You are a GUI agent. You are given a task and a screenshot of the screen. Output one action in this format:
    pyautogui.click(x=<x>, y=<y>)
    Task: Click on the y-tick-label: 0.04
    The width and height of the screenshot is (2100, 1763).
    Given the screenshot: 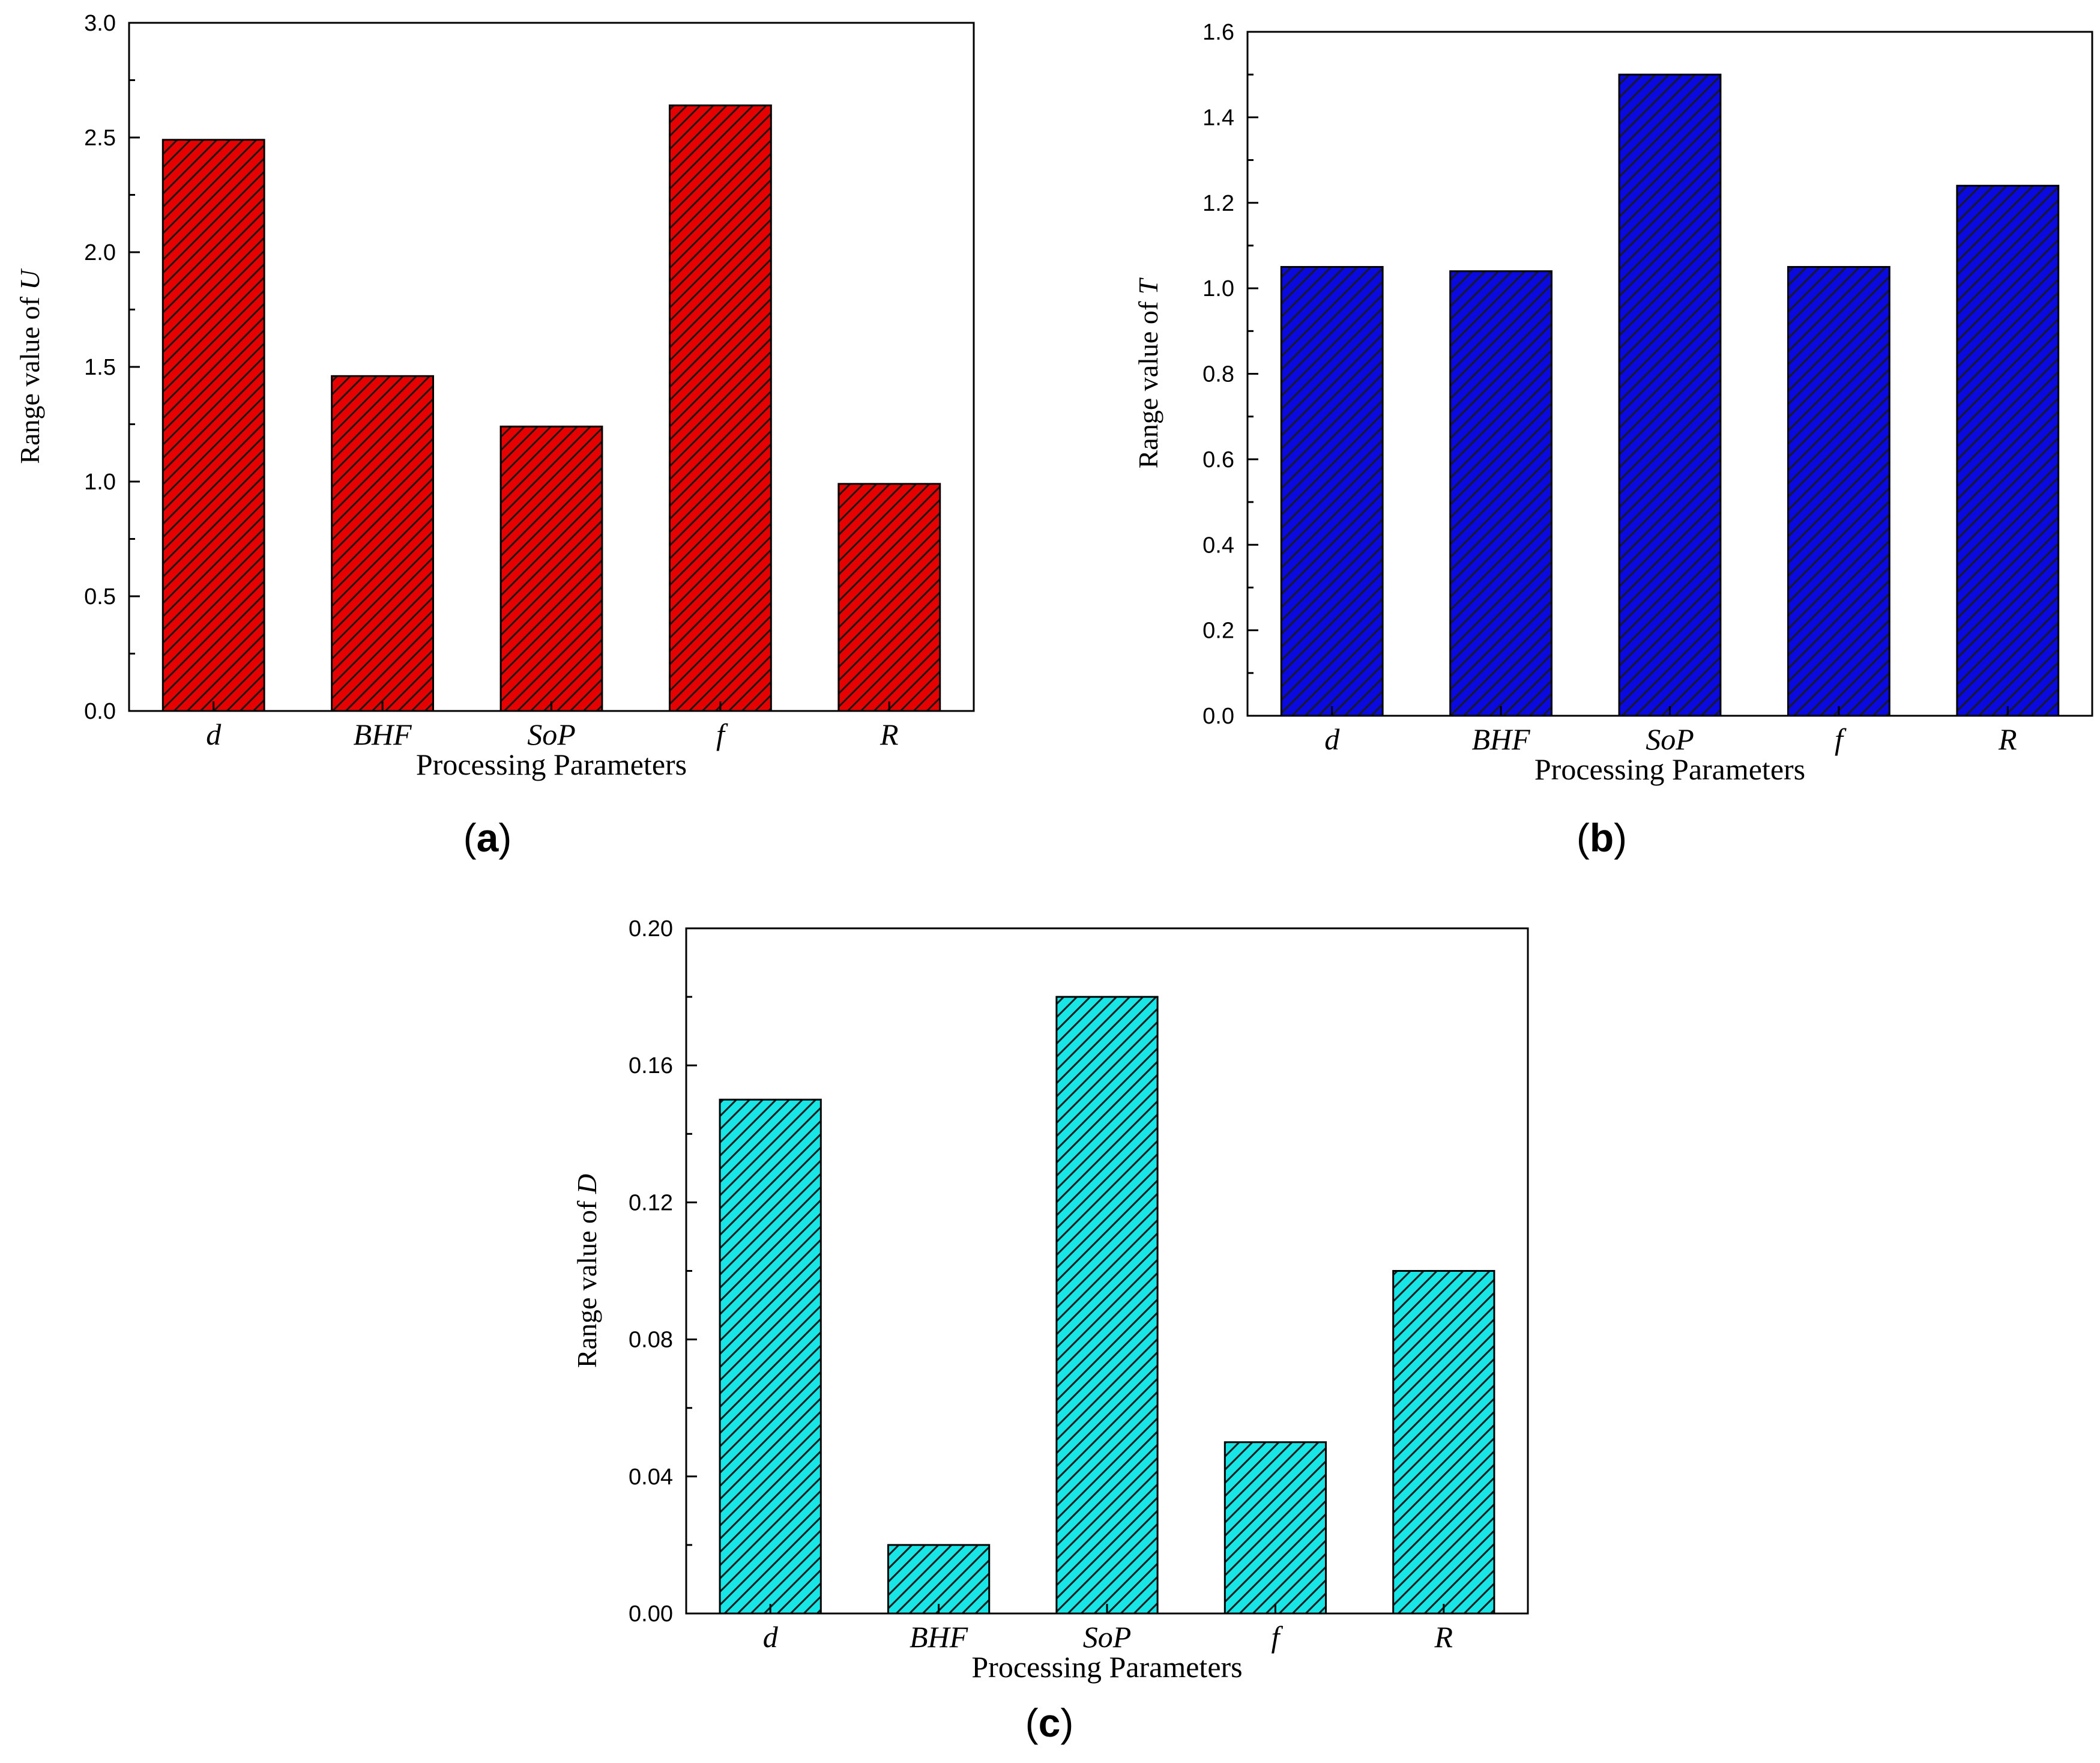 What is the action you would take?
    pyautogui.click(x=651, y=1477)
    